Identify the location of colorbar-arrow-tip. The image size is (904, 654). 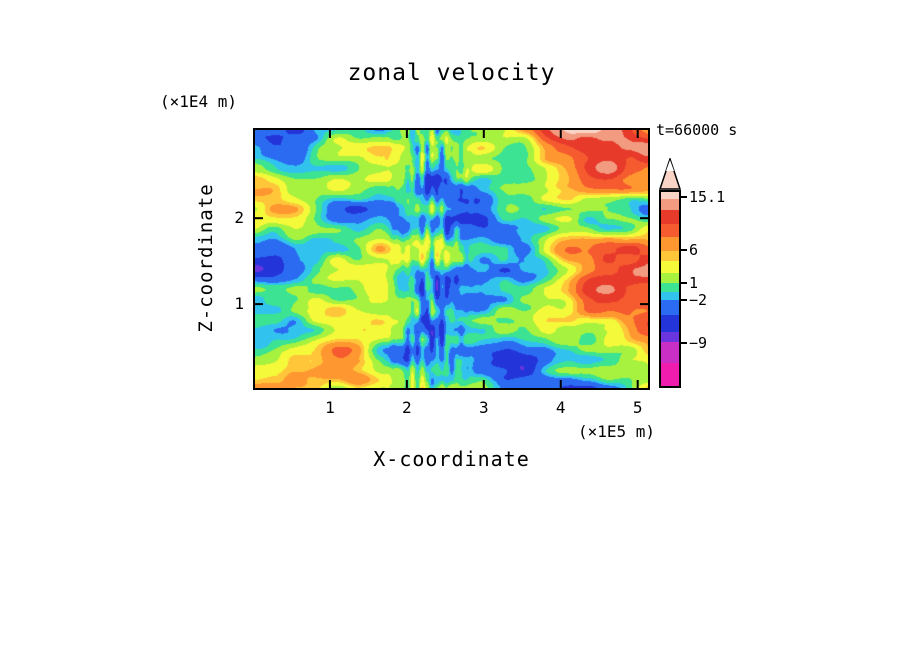
(670, 165).